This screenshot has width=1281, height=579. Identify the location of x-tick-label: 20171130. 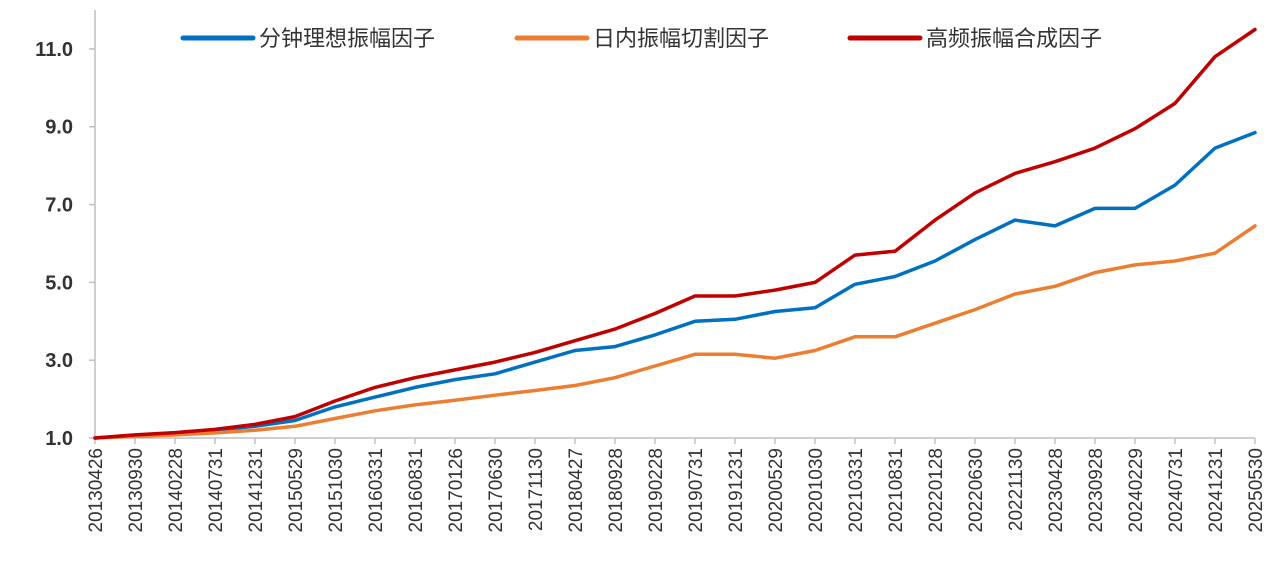
(536, 489).